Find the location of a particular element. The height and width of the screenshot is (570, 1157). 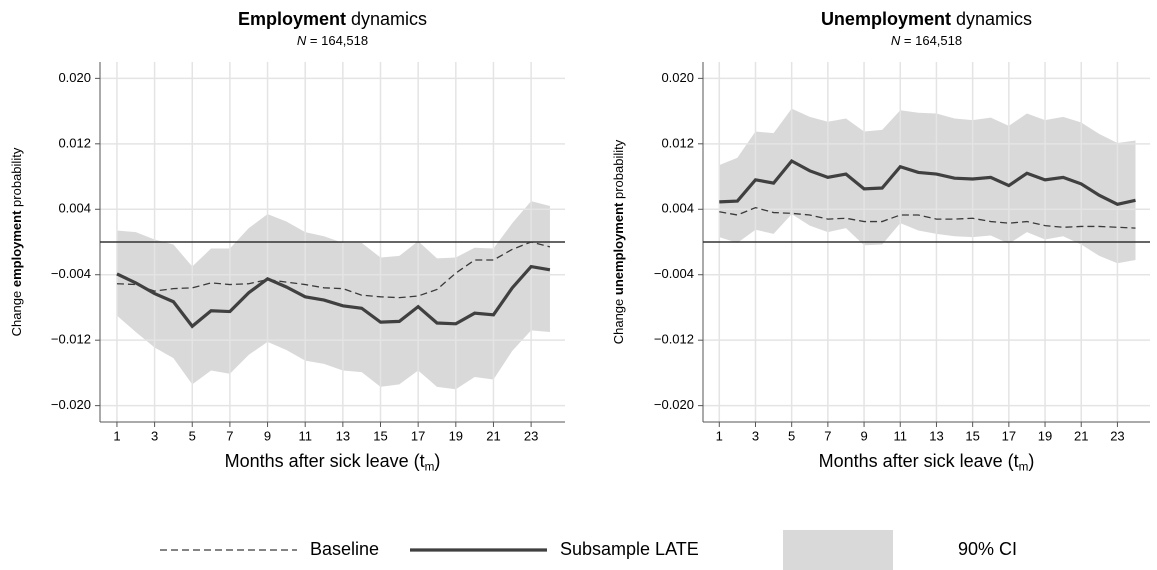

y-axis-label: Change unemployment probability is located at coordinates (618, 241).